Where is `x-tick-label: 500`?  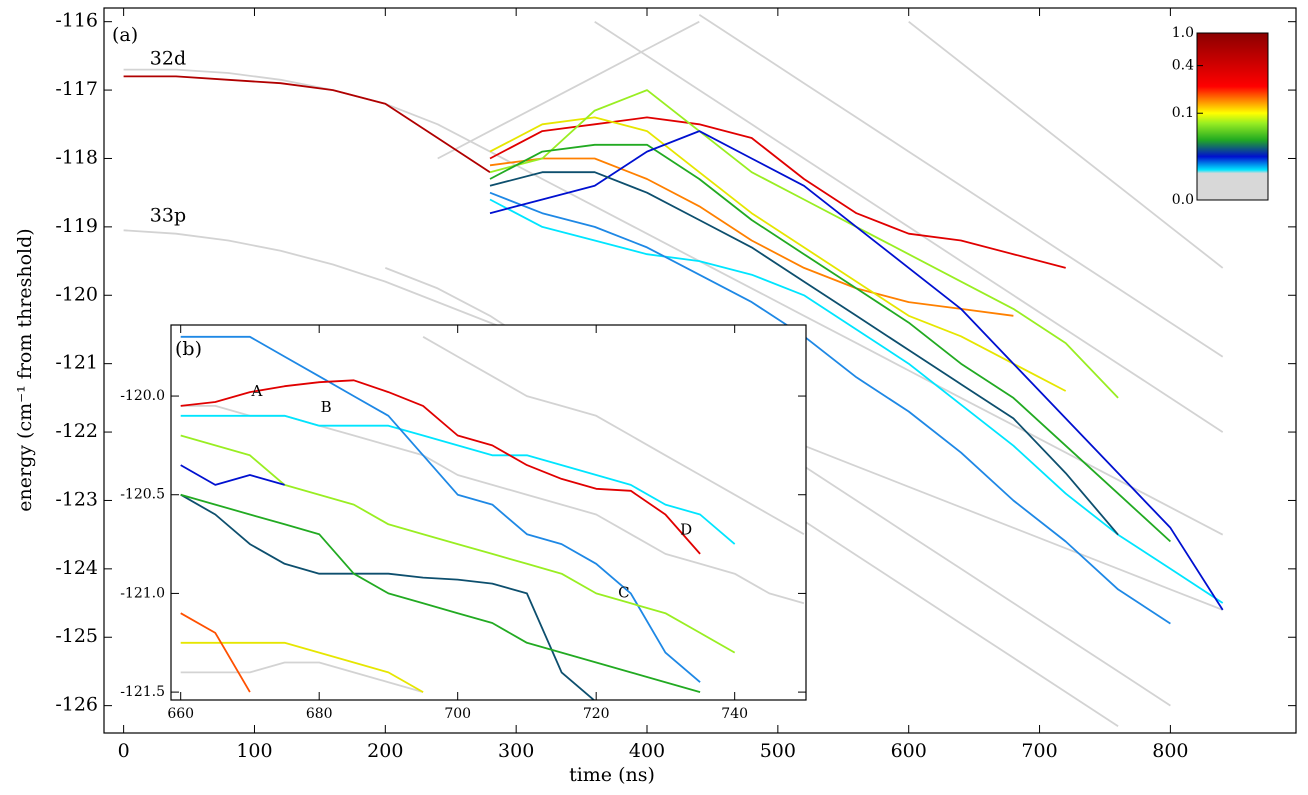 x-tick-label: 500 is located at coordinates (778, 751).